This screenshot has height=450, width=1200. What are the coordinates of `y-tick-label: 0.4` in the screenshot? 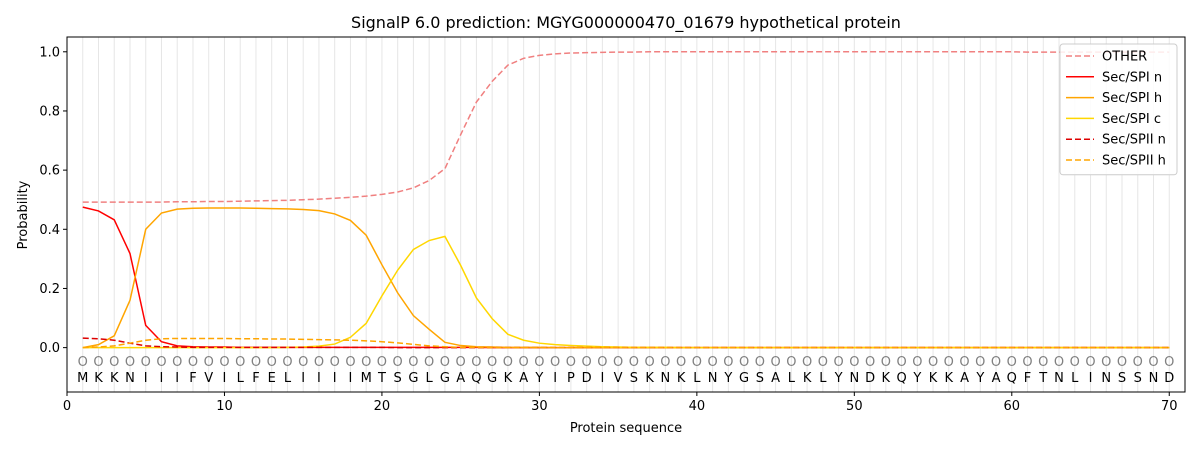 It's located at (49, 230).